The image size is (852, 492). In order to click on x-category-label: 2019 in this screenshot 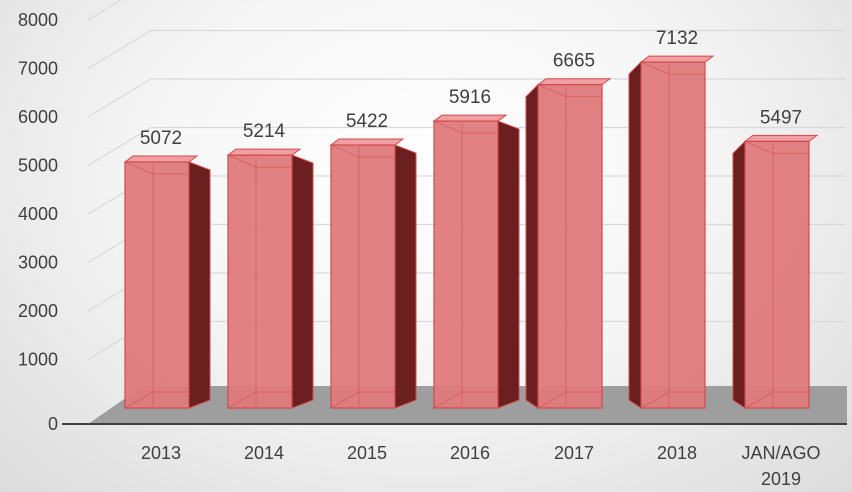, I will do `click(781, 479)`.